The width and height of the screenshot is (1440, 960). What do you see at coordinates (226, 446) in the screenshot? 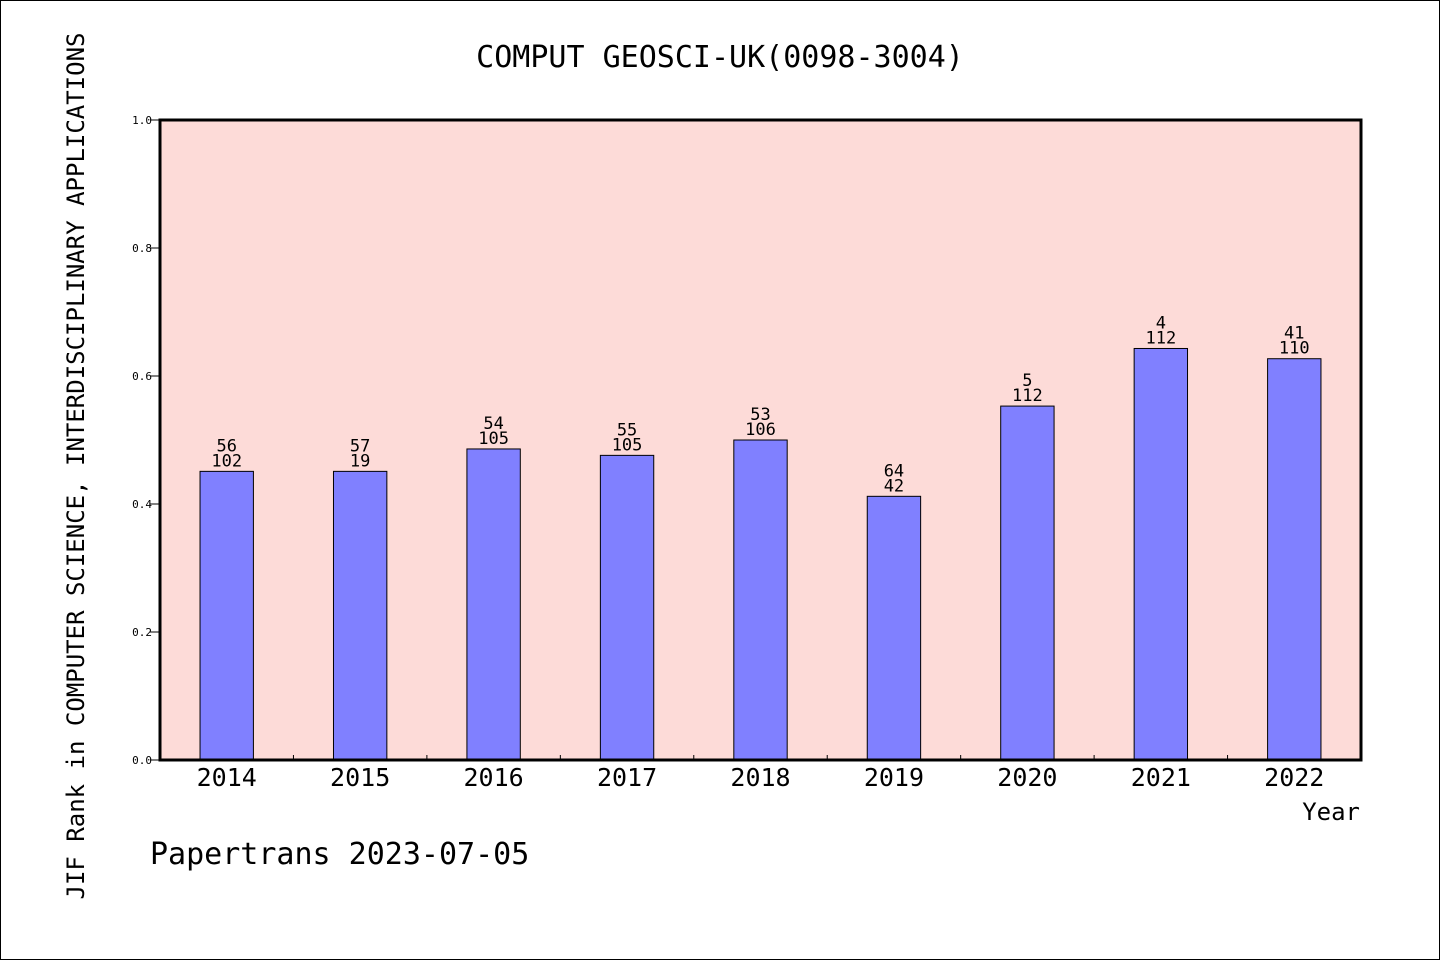
I see `bar-label-top-2014: 56` at bounding box center [226, 446].